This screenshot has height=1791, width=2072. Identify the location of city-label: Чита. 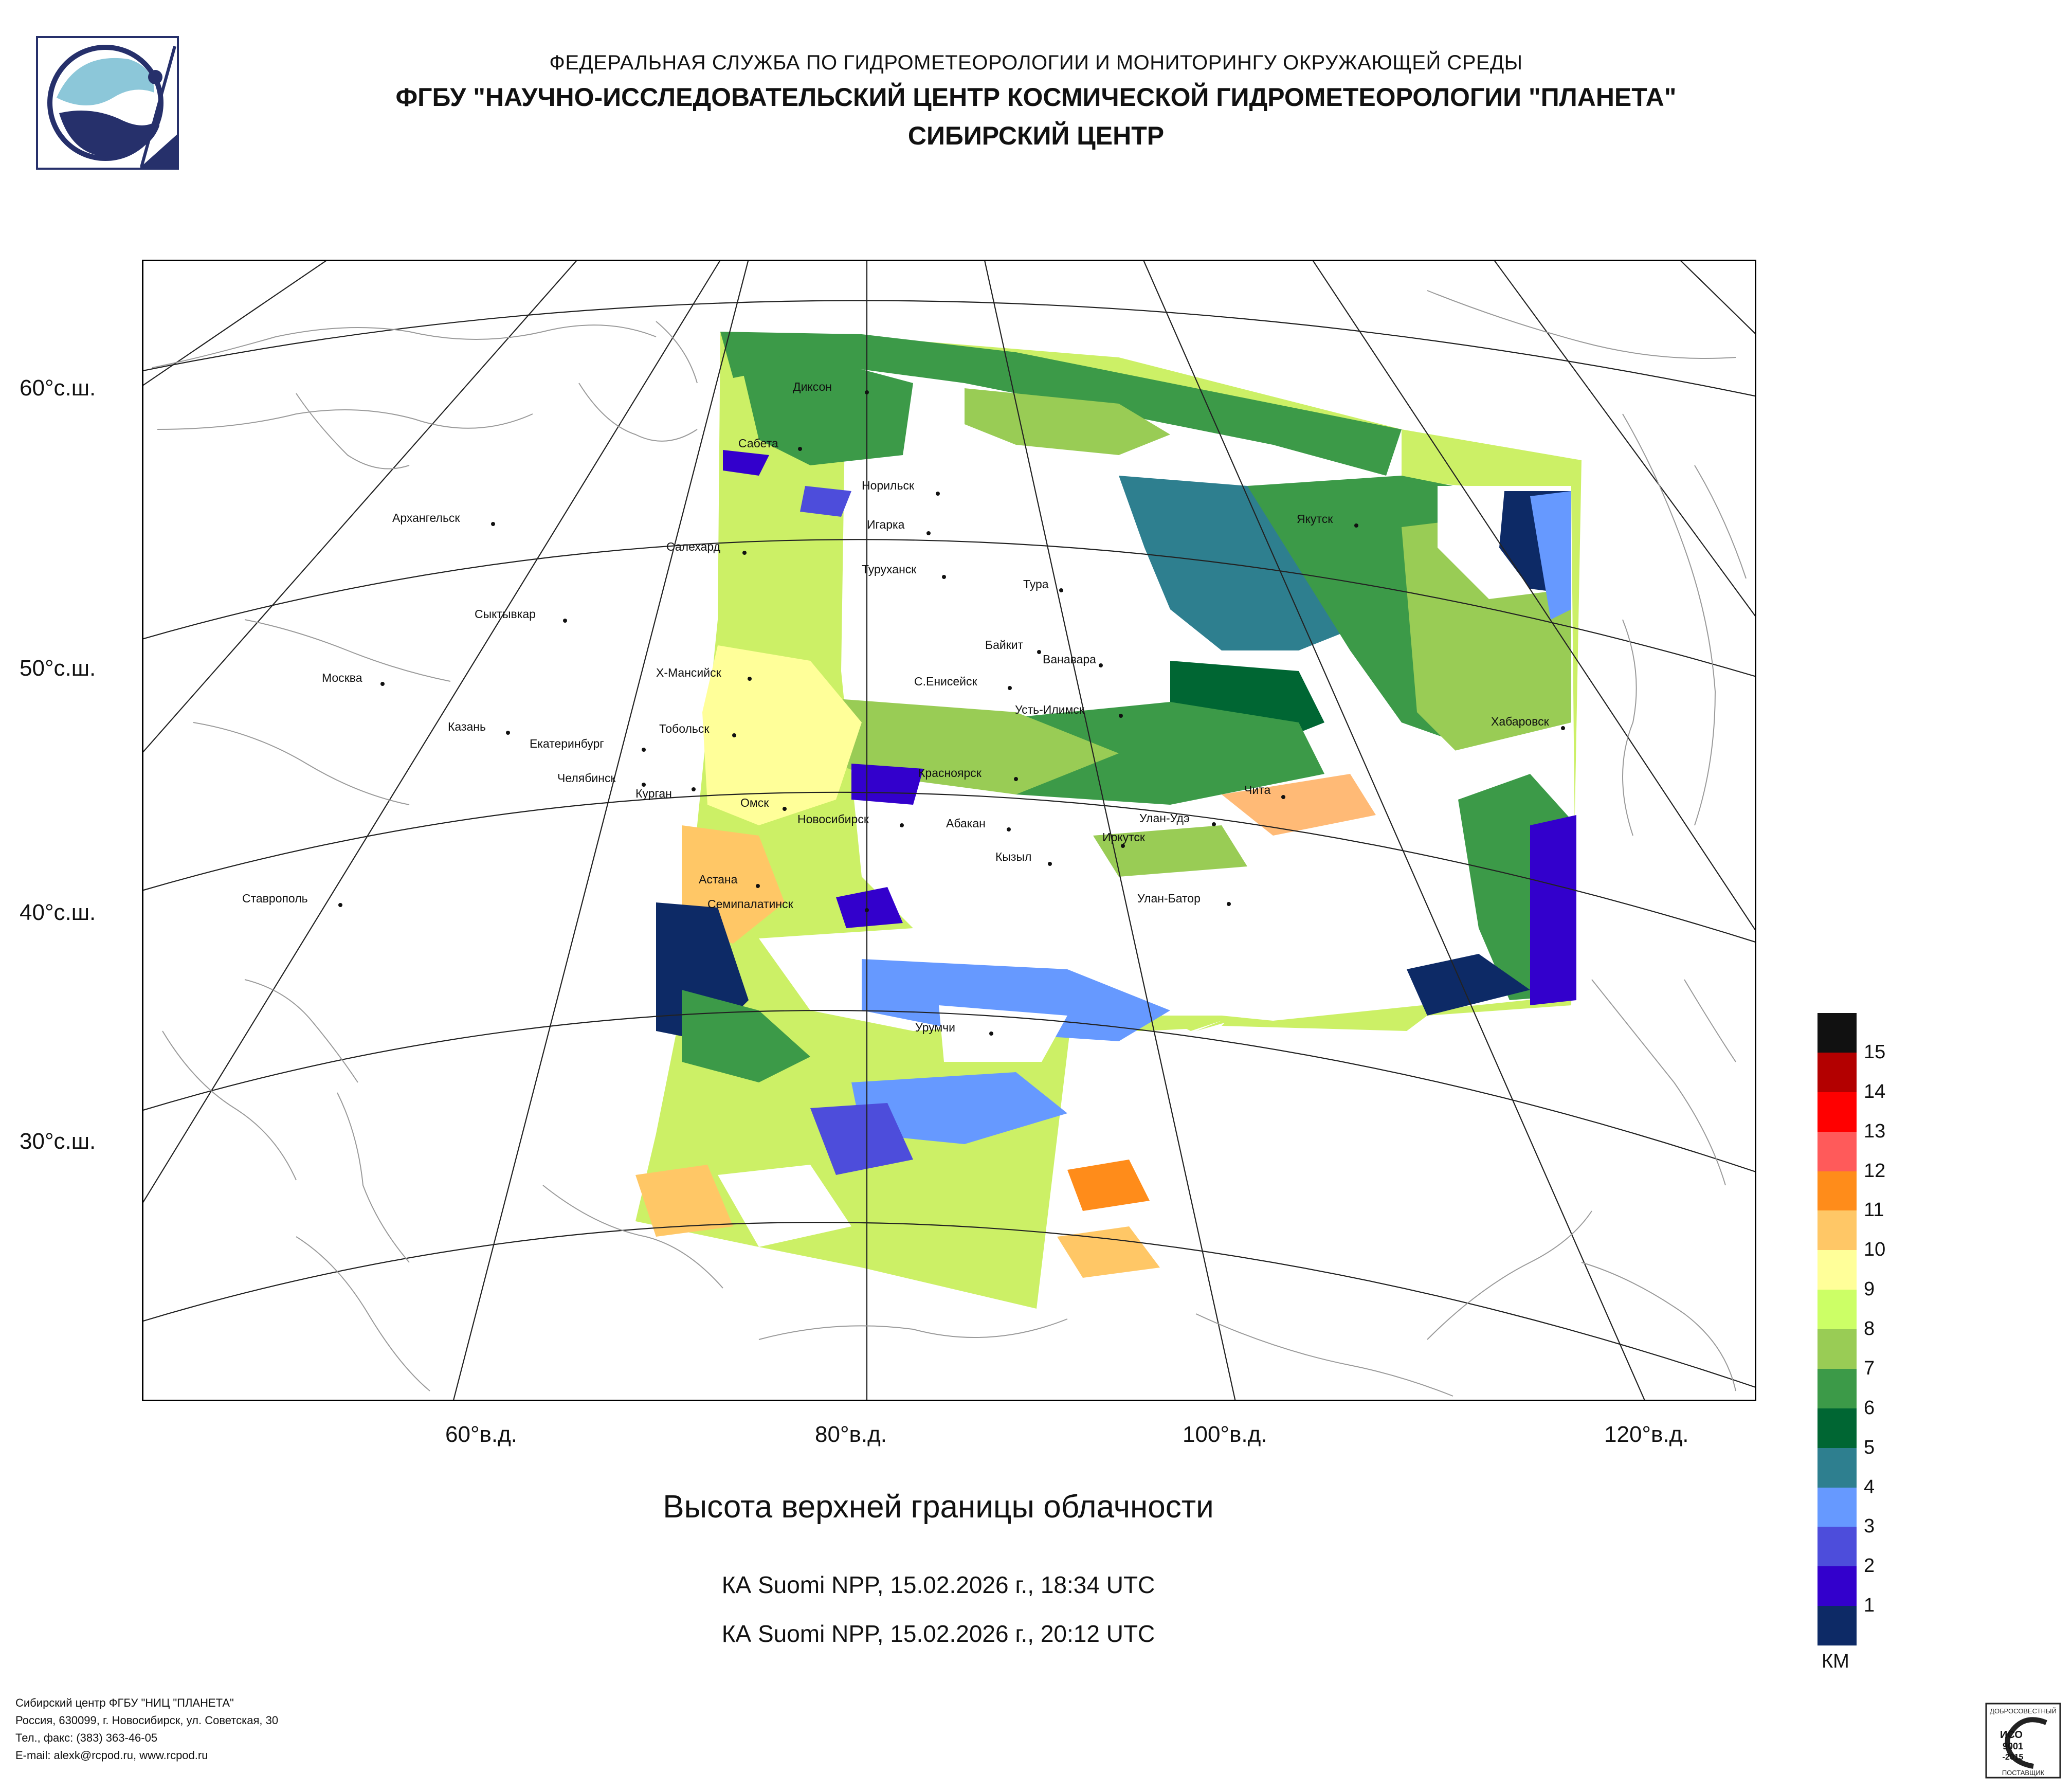
(1257, 790).